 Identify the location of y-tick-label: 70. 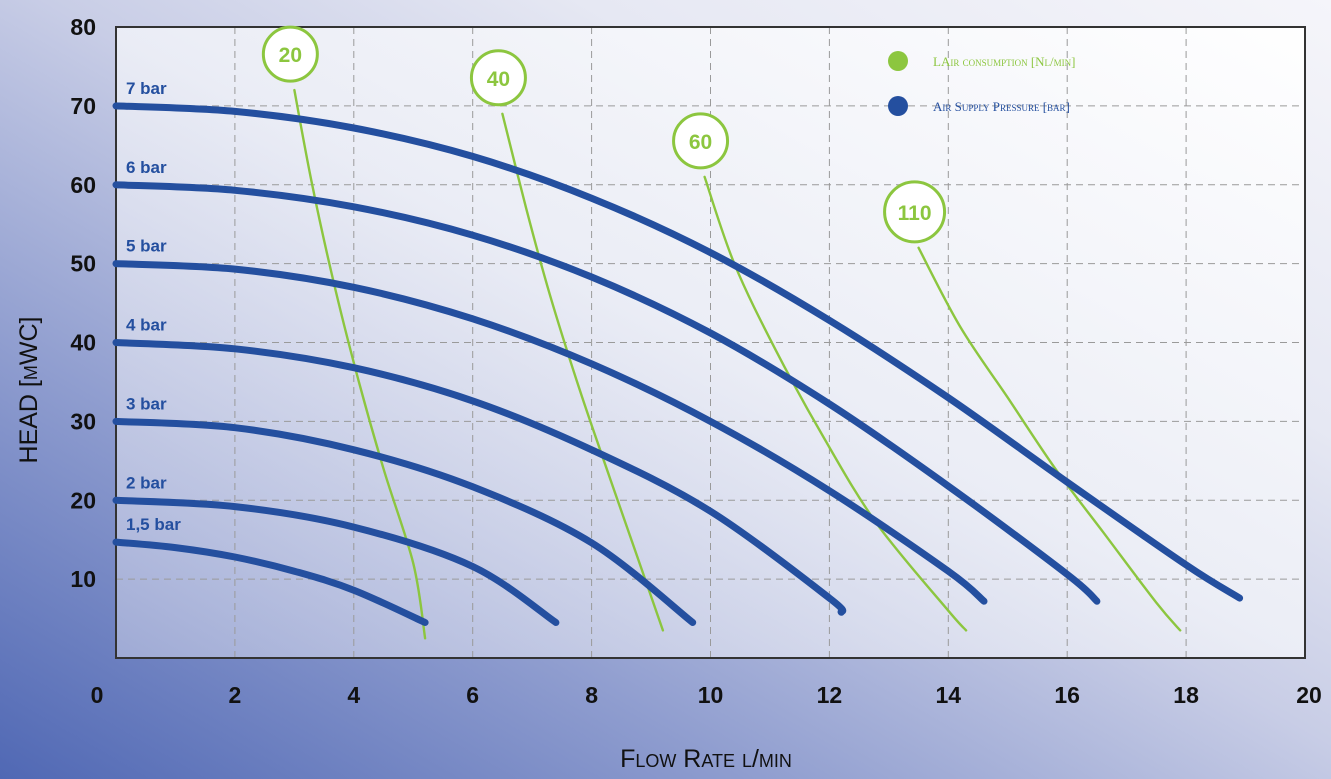
(83, 106).